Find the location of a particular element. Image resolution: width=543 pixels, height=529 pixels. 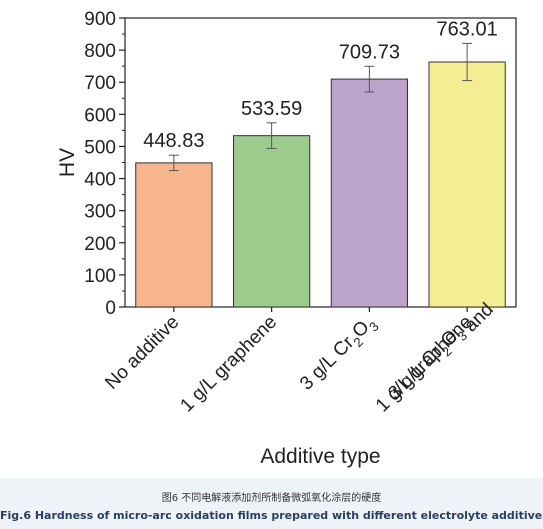

figure-caption-chinese: 图6 不同电解液添加剂所制备微弧氧化涂层的硬度 is located at coordinates (271, 498).